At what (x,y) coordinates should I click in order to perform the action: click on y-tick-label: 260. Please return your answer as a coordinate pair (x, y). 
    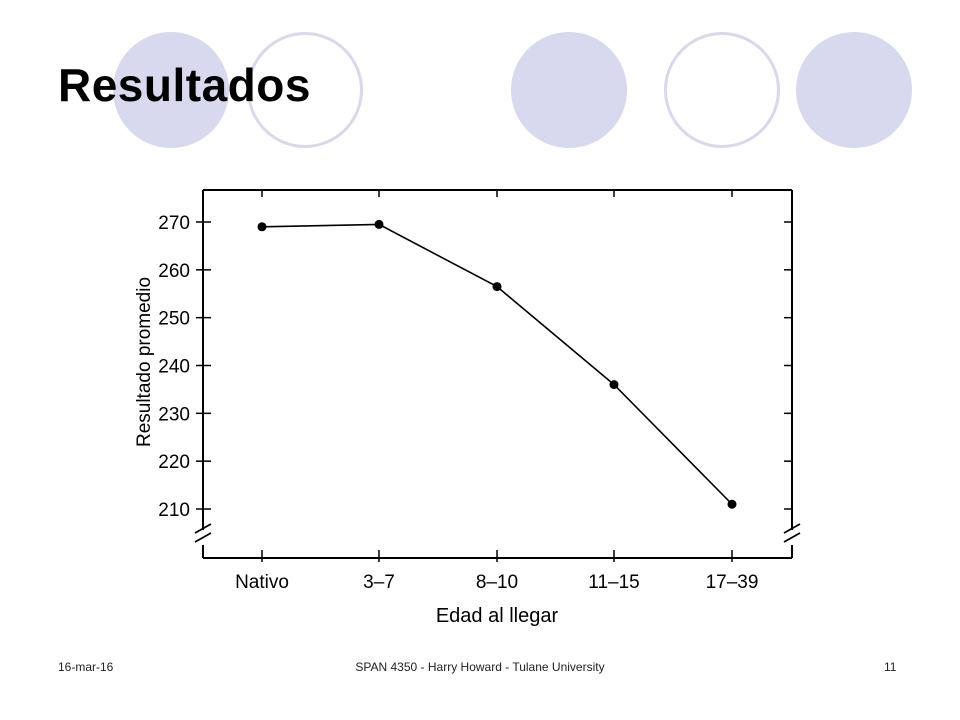
    Looking at the image, I should click on (174, 271).